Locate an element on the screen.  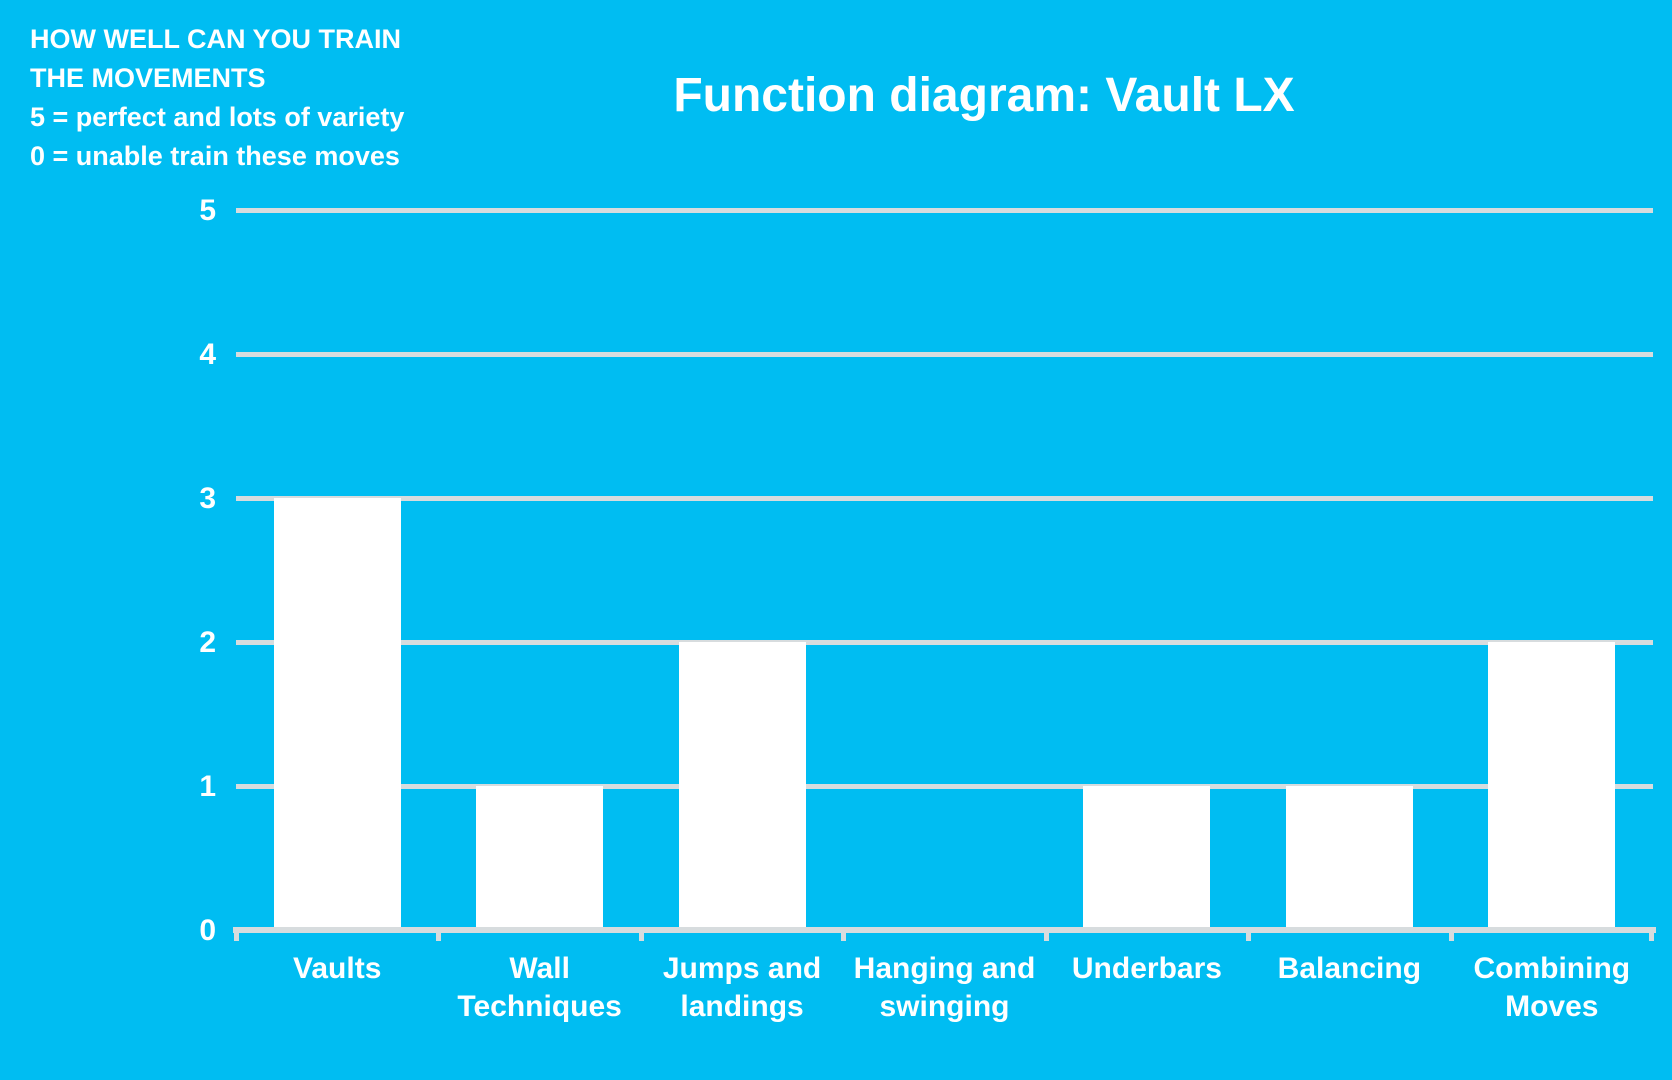
x-category-label-3: Jumps and landings is located at coordinates (742, 987).